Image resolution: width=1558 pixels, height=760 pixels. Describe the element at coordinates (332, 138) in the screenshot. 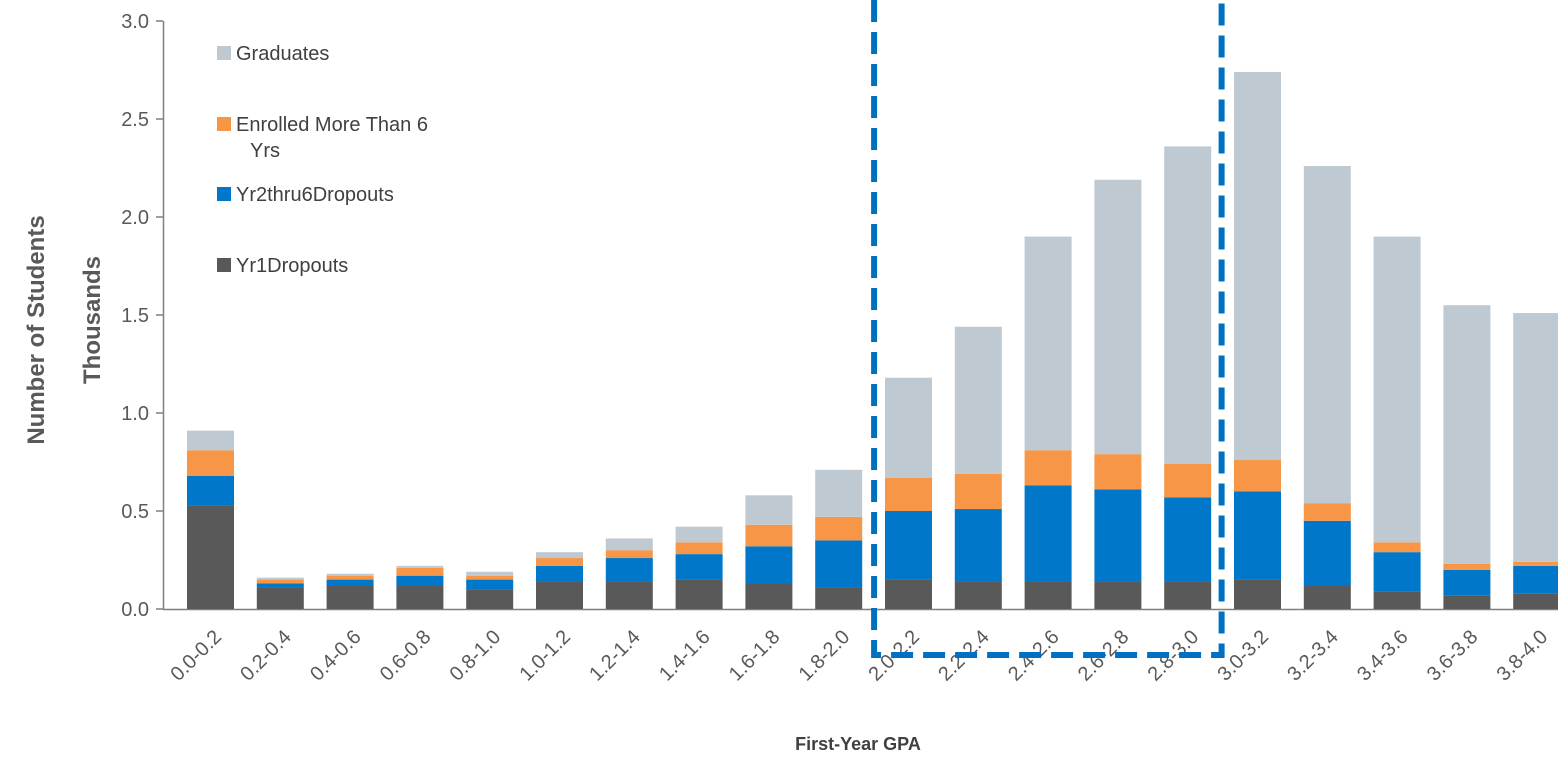

I see `legend-label: Enrolled More Than 6 Yrs` at that location.